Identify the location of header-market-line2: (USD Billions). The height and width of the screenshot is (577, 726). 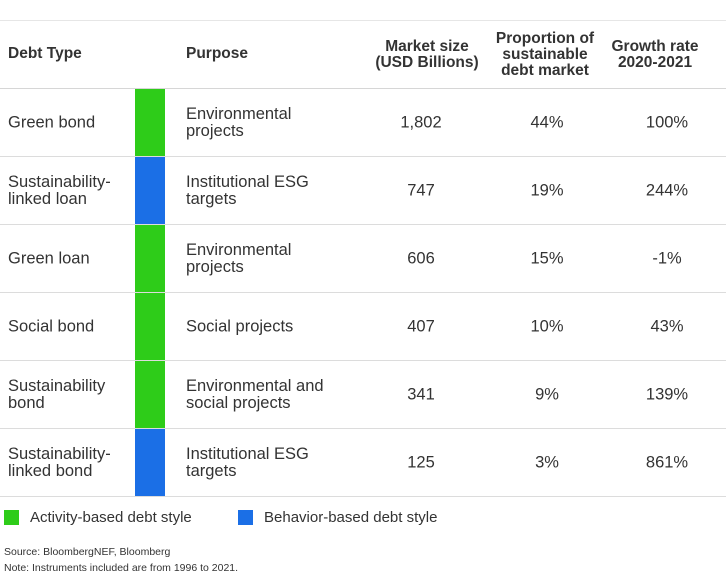
(427, 62).